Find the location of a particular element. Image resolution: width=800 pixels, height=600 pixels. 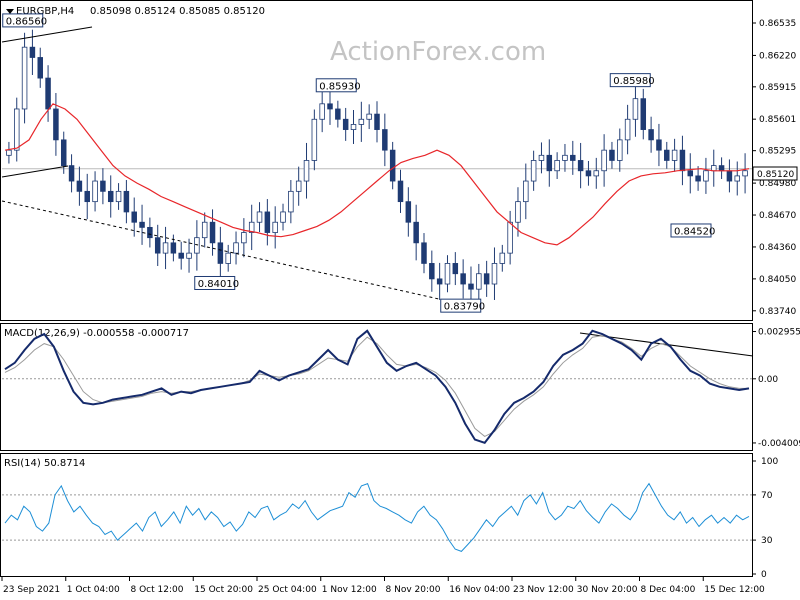

price-ohlc: 0.85098 0.85124 0.85085 0.85120 is located at coordinates (177, 11).